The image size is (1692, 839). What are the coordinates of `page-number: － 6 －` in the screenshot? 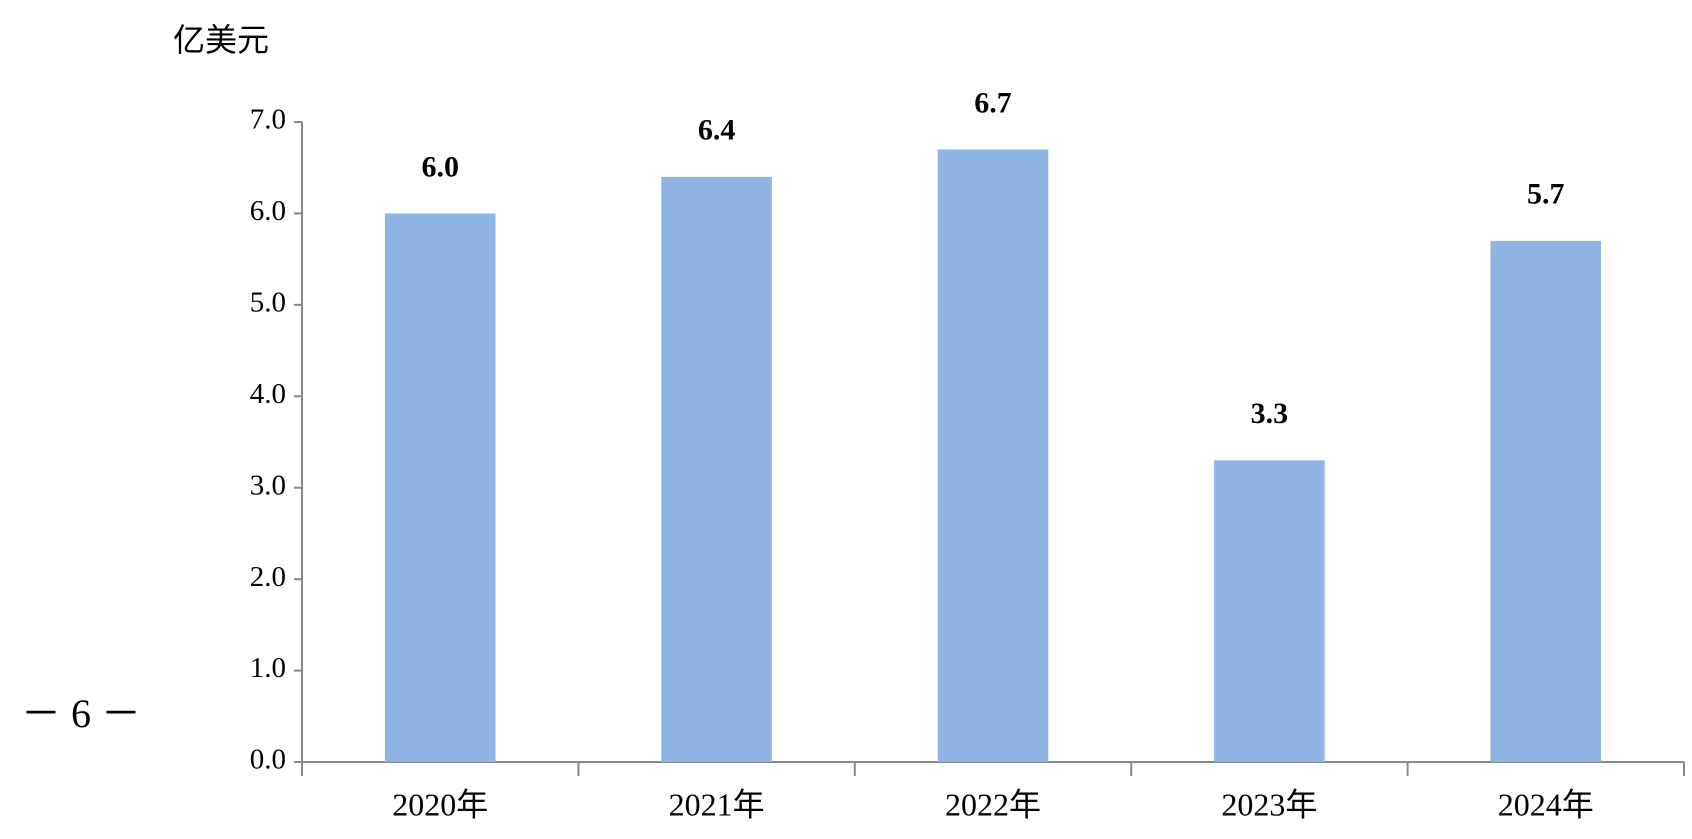 It's located at (81, 713).